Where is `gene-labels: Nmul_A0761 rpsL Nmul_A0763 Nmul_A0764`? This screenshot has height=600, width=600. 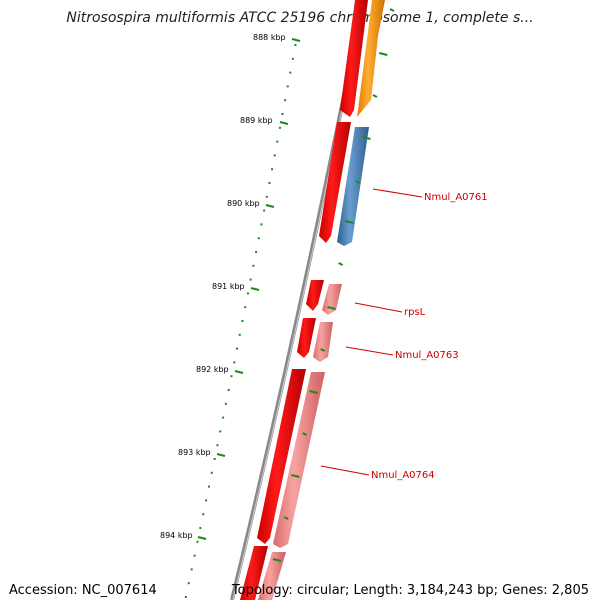
gene-labels: Nmul_A0761 rpsL Nmul_A0763 Nmul_A0764 is located at coordinates (404, 334).